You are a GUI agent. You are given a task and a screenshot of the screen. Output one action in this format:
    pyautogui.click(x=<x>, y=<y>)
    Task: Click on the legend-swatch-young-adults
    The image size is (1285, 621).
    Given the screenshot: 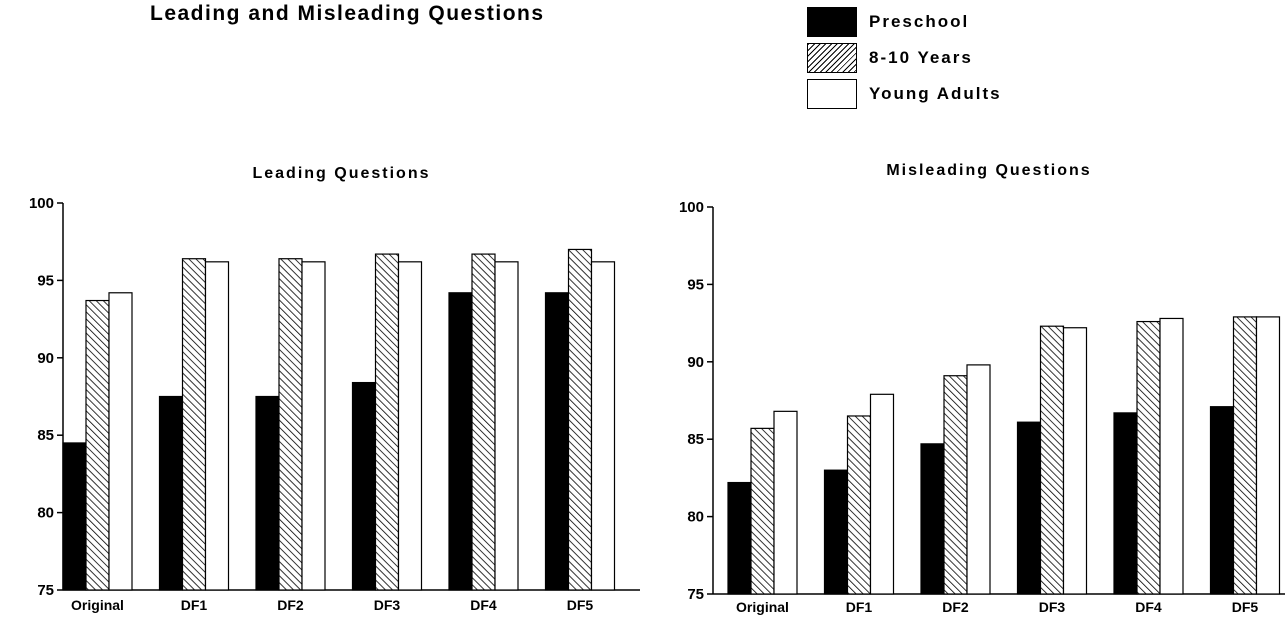 What is the action you would take?
    pyautogui.click(x=832, y=94)
    